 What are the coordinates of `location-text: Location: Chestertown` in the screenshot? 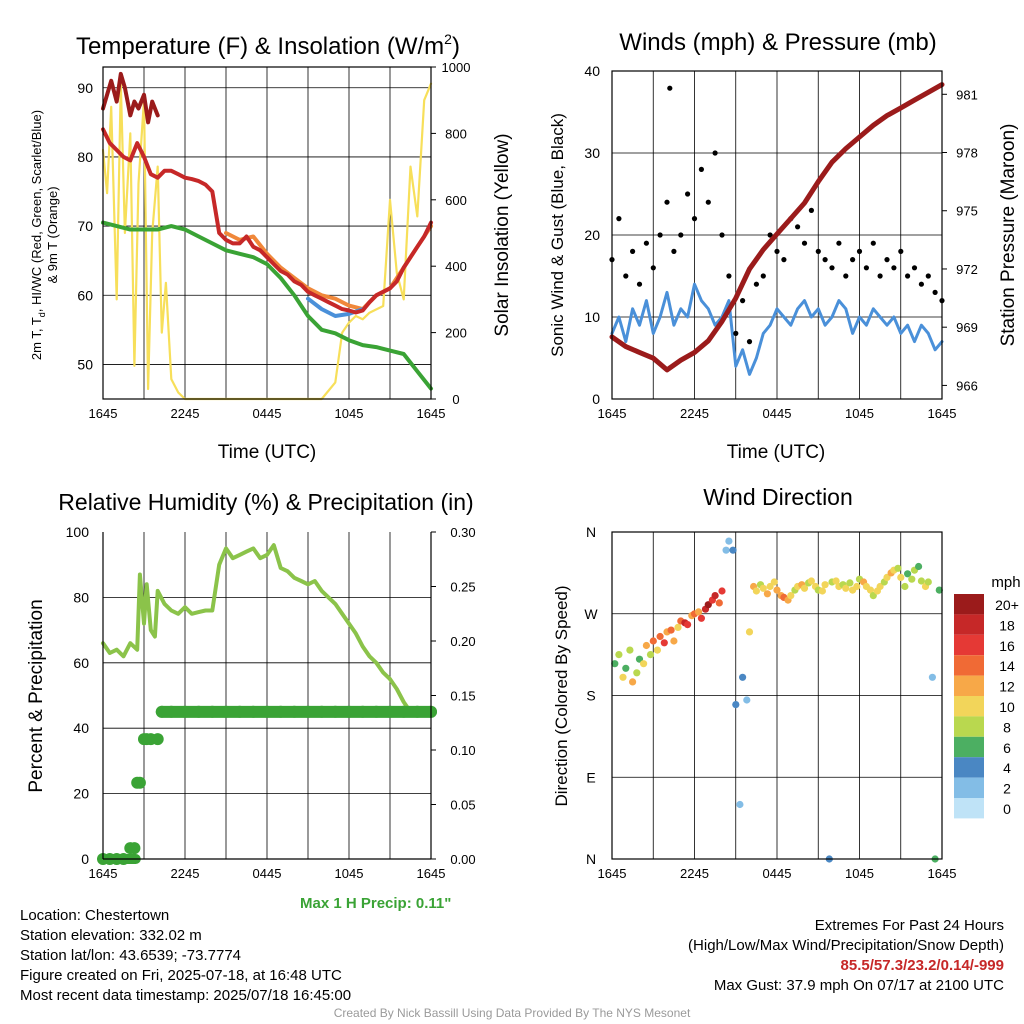 It's located at (95, 915).